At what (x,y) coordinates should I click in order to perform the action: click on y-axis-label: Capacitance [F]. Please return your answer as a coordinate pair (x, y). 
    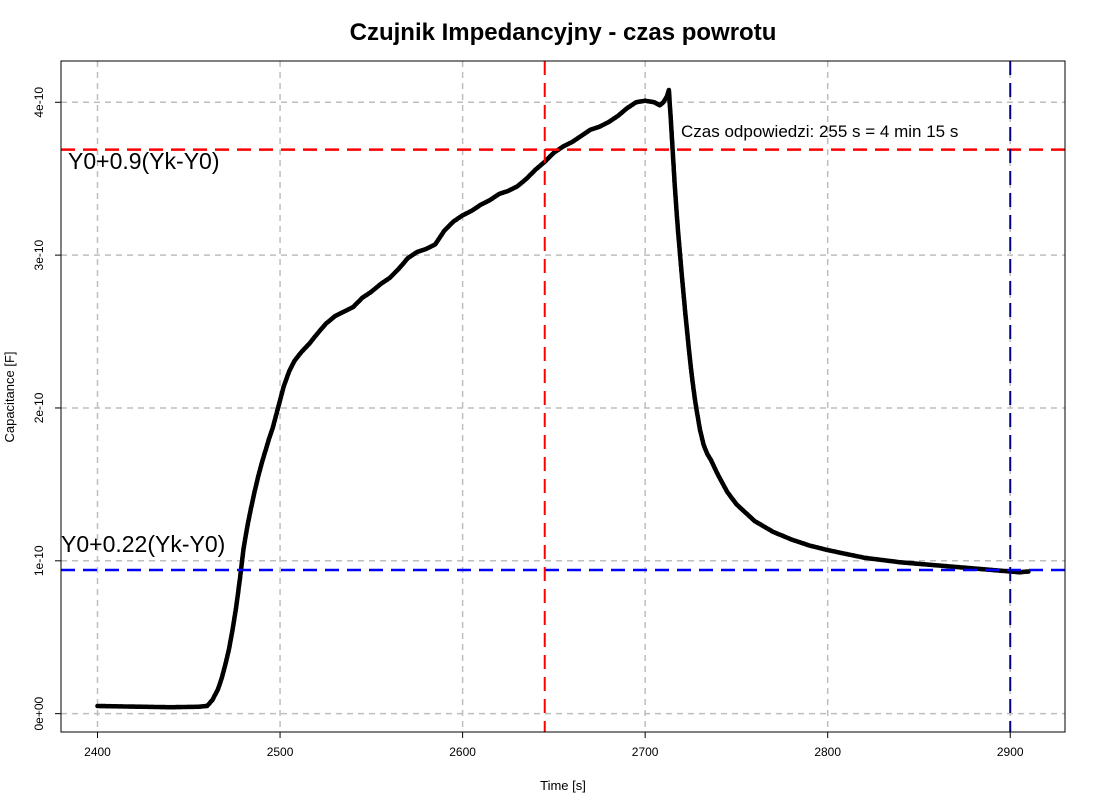
    Looking at the image, I should click on (9, 396).